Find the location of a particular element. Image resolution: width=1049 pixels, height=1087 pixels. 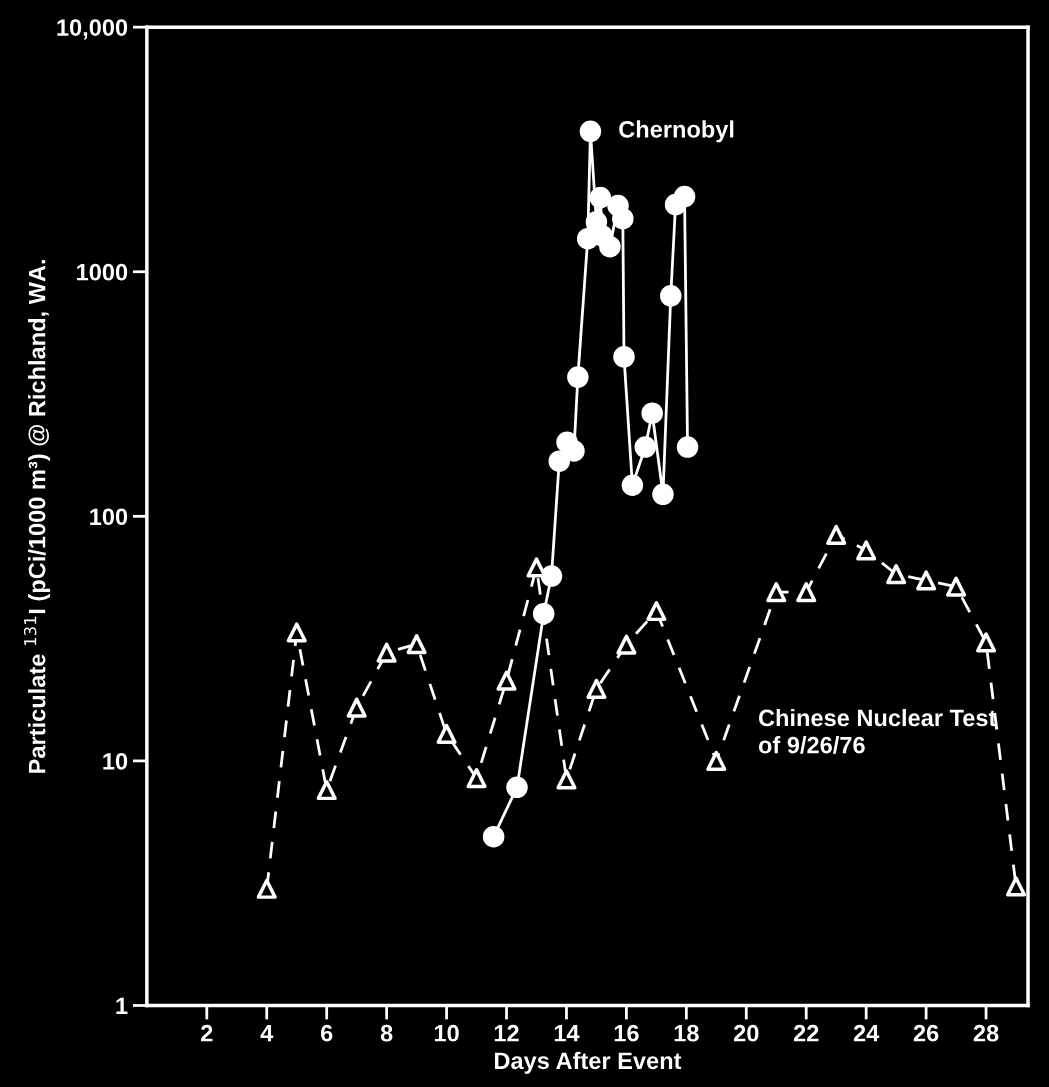

series-label: Chinese Nuclear Test of 9/26/76 is located at coordinates (877, 731).